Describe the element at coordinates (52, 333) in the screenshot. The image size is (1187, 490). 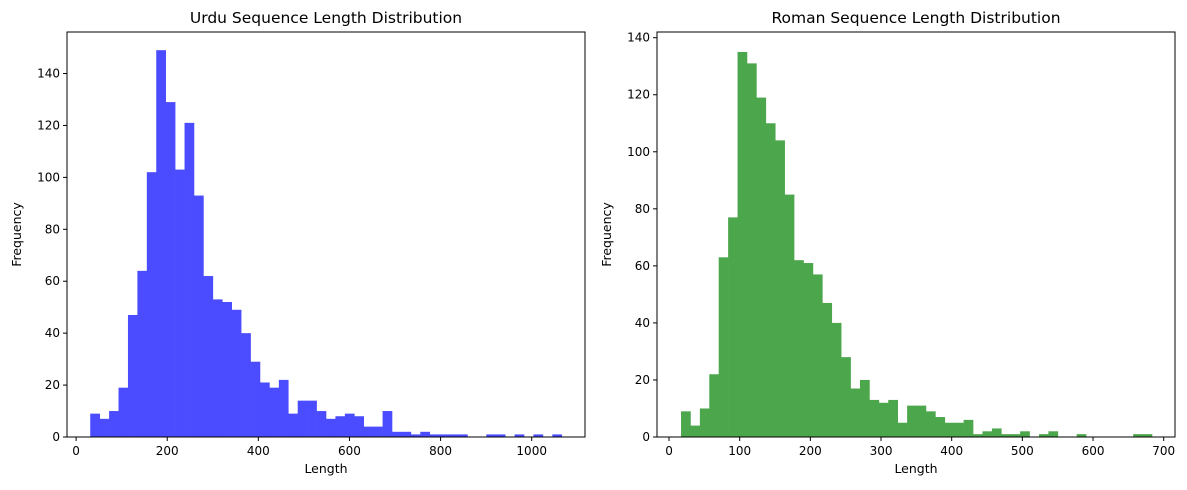
I see `urdu-y-tick-label: 40` at that location.